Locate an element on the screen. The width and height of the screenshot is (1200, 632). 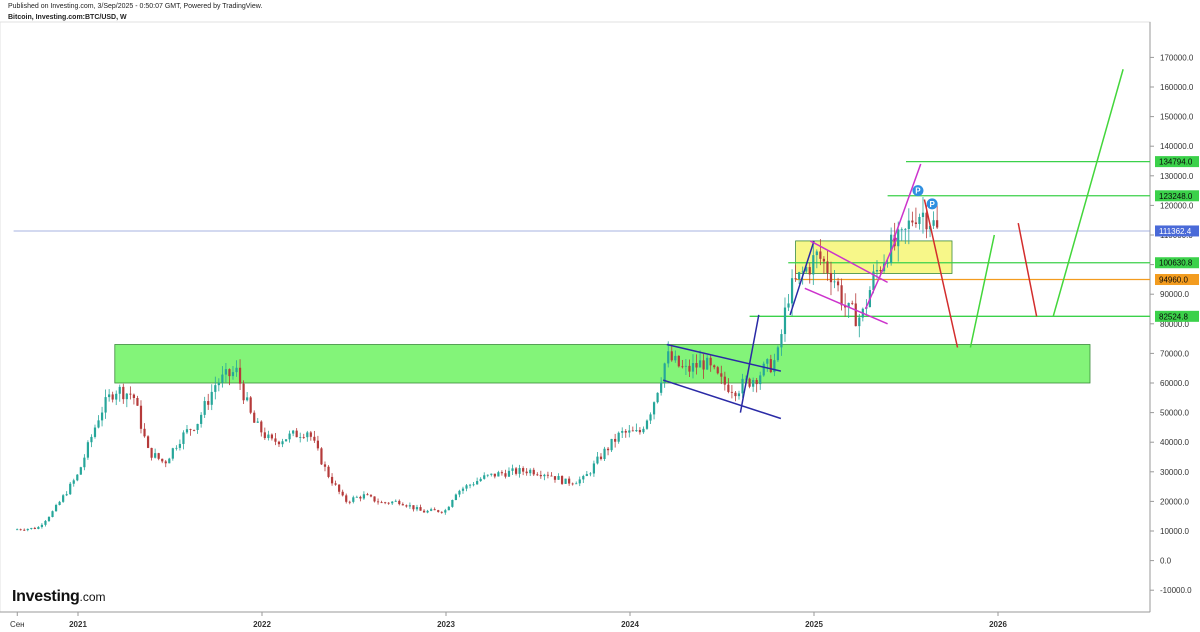
price-level-label: 82524.8 is located at coordinates (1173, 316).